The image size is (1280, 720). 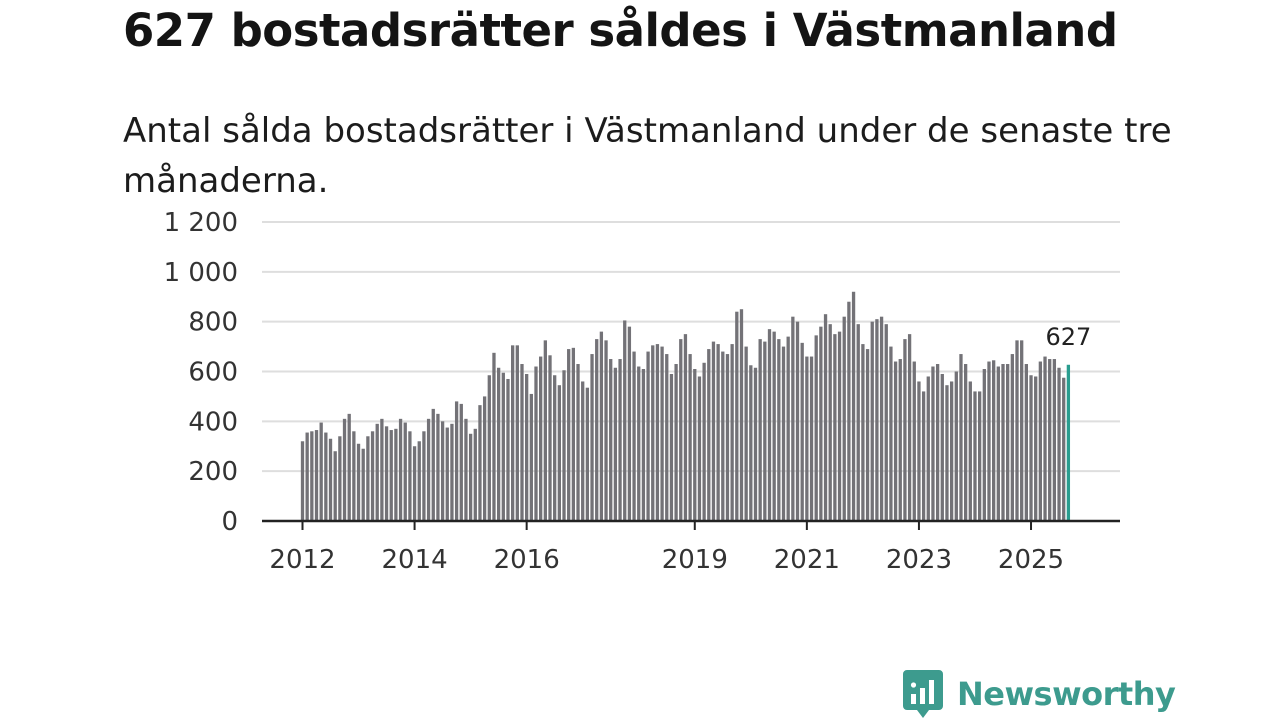 What do you see at coordinates (1068, 337) in the screenshot?
I see `annotations: 627` at bounding box center [1068, 337].